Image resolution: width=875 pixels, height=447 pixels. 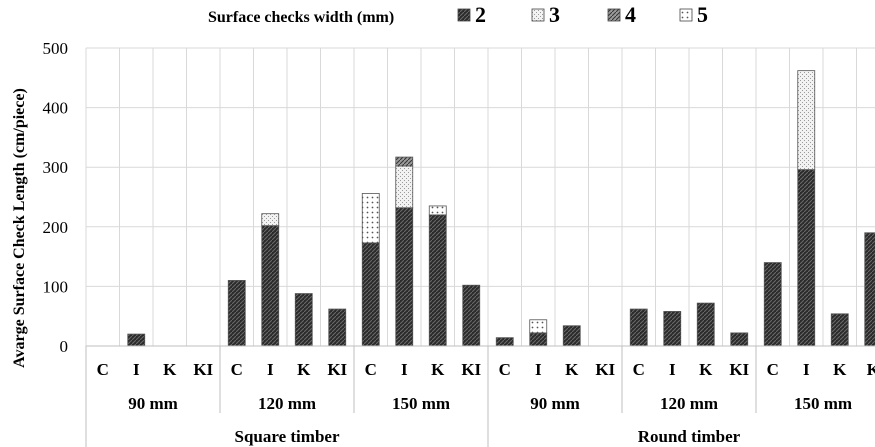 I want to click on legend-label: 2, so click(x=480, y=14).